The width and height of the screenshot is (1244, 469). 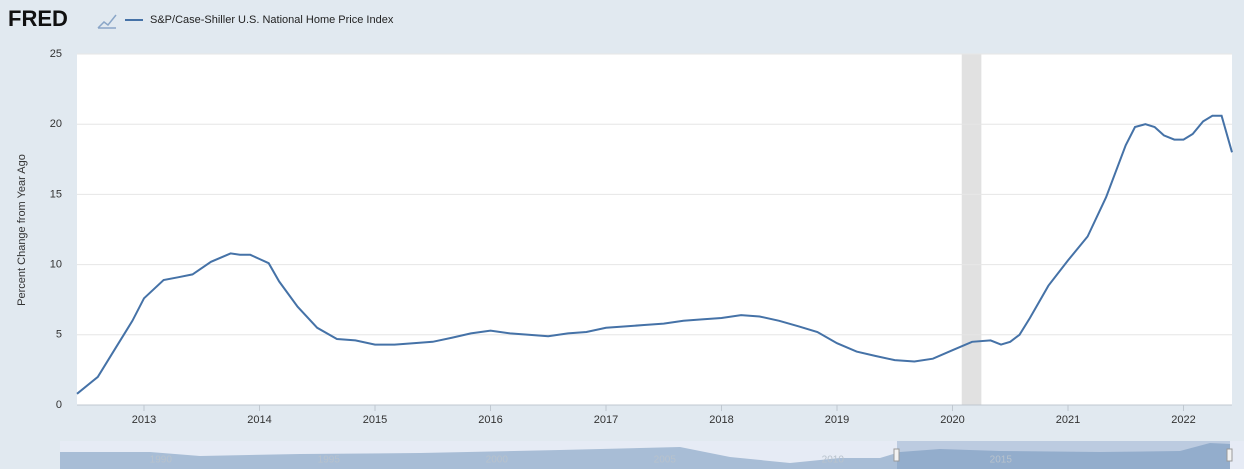 I want to click on y-tick-label: 15, so click(x=56, y=194).